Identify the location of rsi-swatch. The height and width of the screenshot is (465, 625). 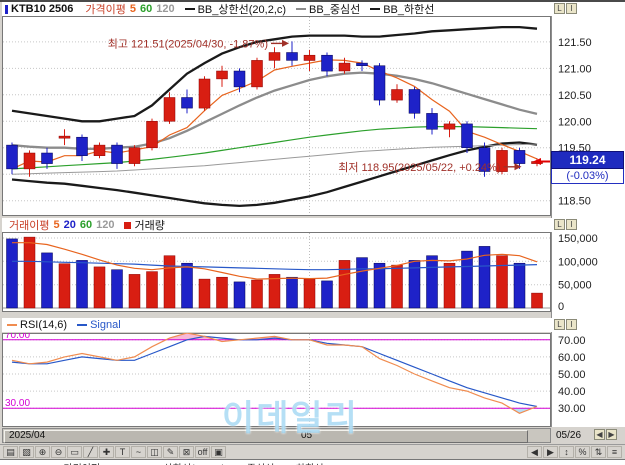
(12, 325).